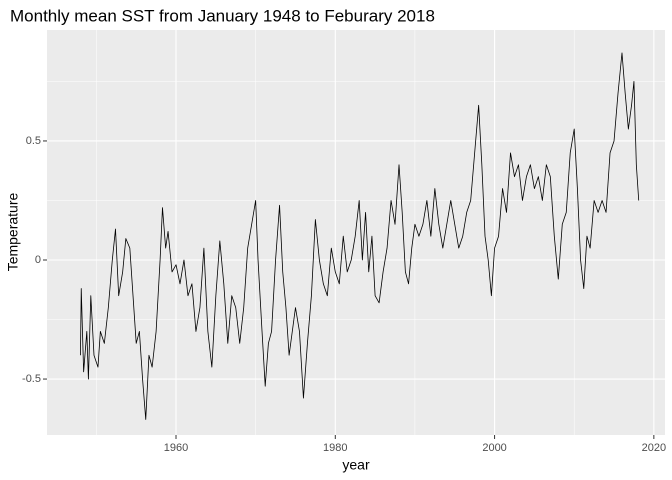  Describe the element at coordinates (654, 448) in the screenshot. I see `x-tick-label: 2020` at that location.